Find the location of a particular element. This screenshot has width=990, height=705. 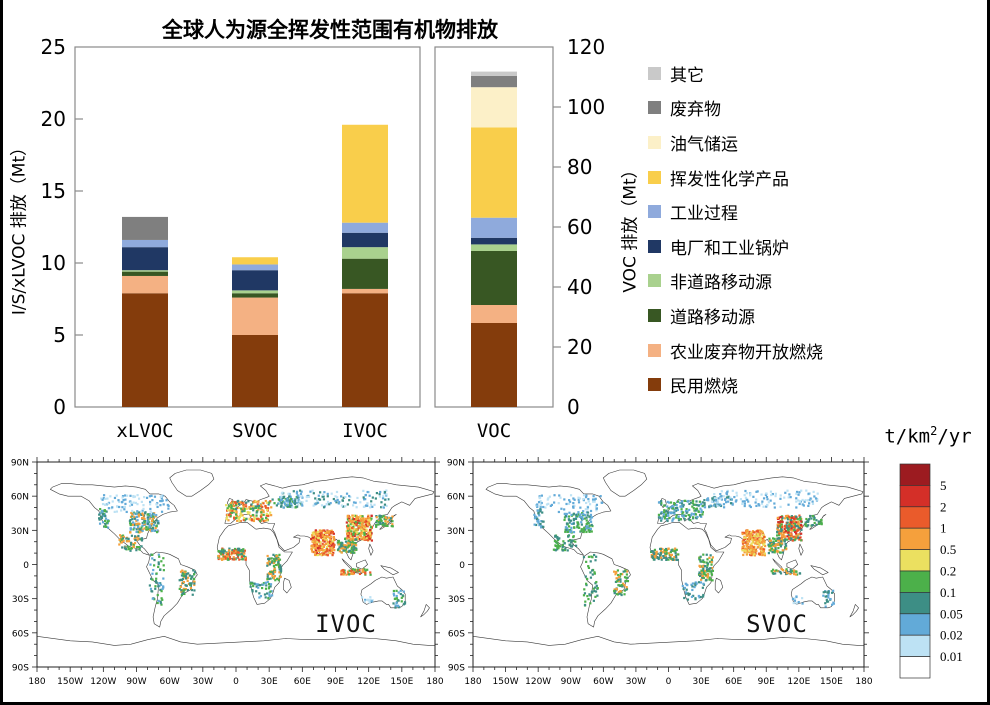

antarctica-coast is located at coordinates (235, 640).